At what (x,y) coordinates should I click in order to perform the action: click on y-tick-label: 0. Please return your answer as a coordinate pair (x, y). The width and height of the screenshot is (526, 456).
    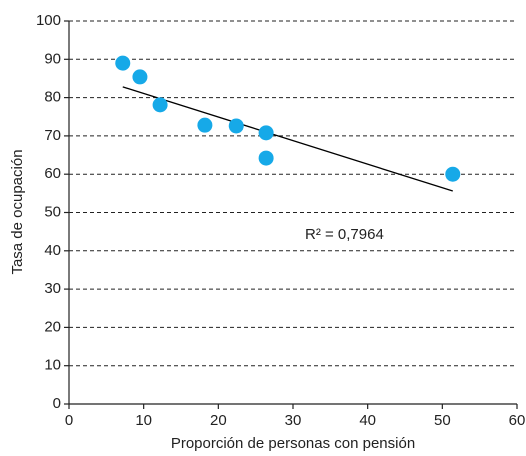
    Looking at the image, I should click on (57, 403).